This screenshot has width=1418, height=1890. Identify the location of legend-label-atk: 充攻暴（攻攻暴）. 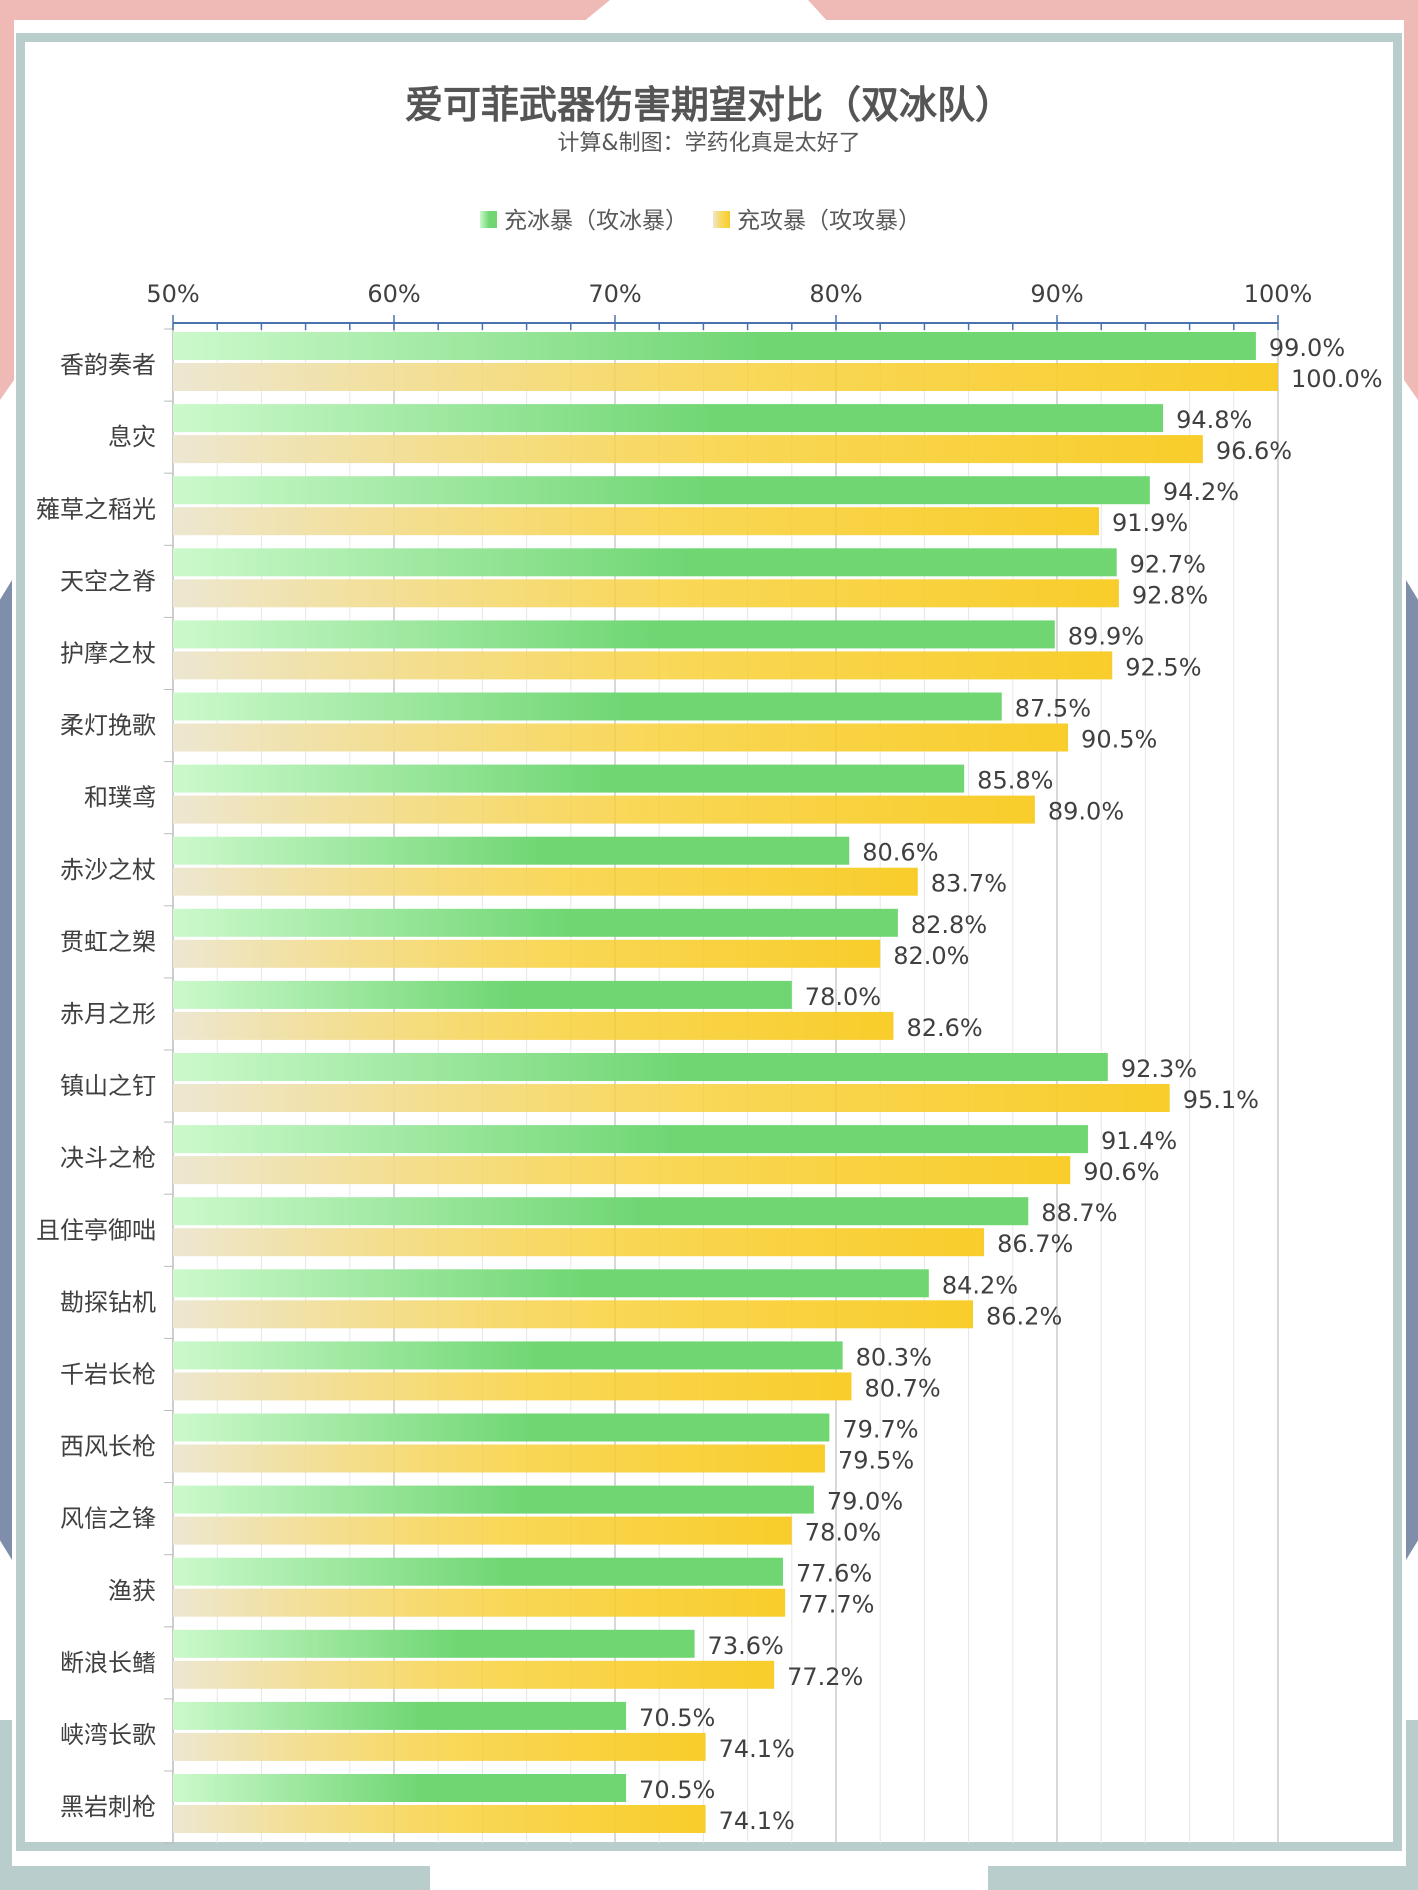
(829, 221).